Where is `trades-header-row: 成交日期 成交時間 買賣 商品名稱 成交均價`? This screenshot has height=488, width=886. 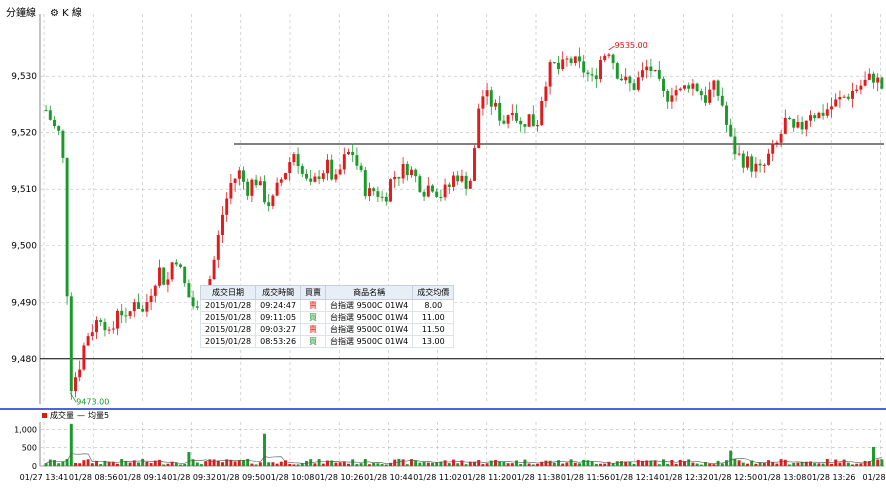
trades-header-row: 成交日期 成交時間 買賣 商品名稱 成交均價 is located at coordinates (327, 292).